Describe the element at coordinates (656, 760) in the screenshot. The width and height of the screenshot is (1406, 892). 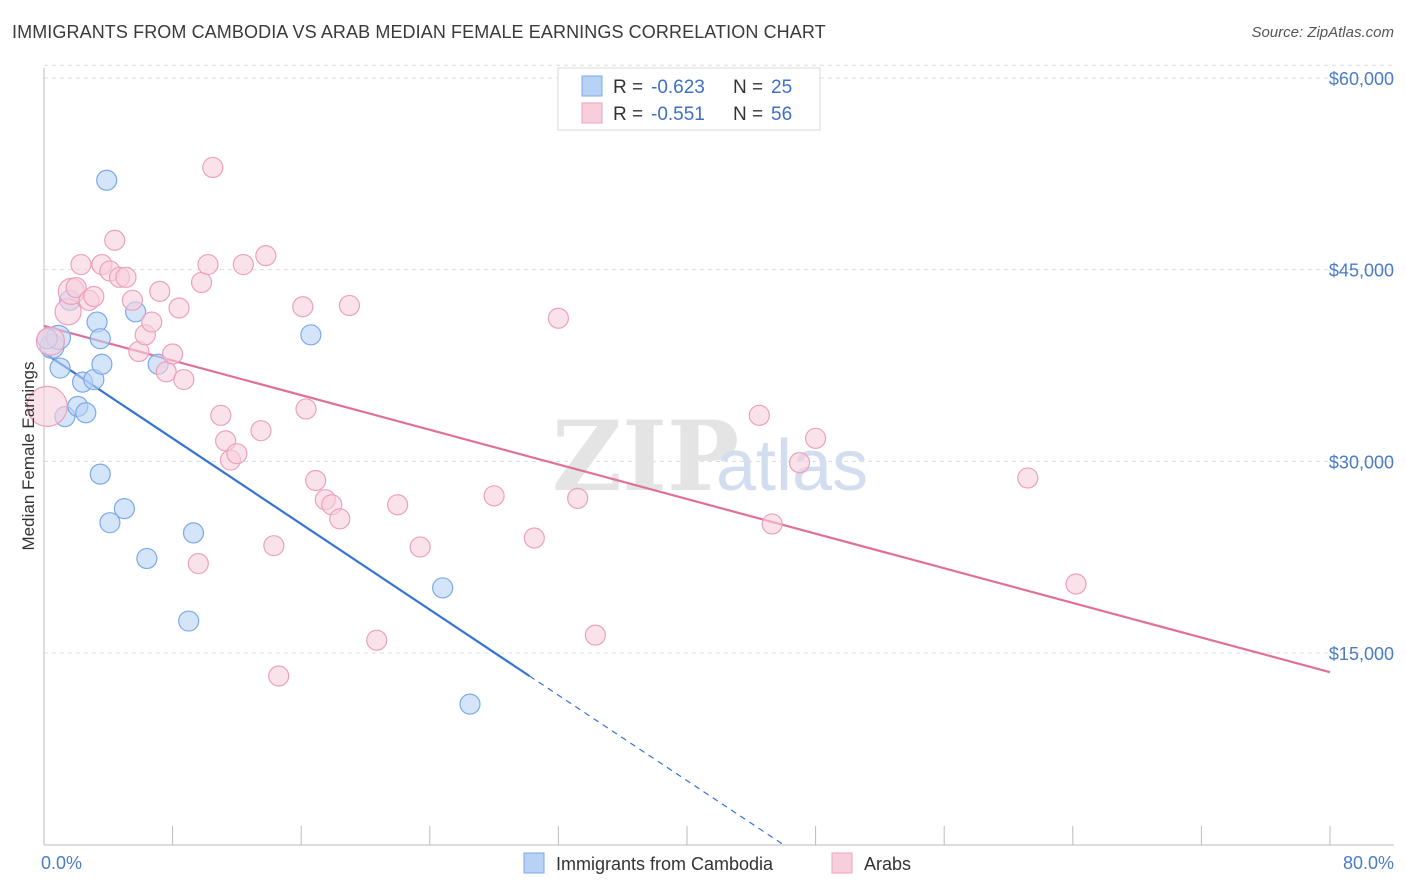
I see `cambodia-trend-extension` at that location.